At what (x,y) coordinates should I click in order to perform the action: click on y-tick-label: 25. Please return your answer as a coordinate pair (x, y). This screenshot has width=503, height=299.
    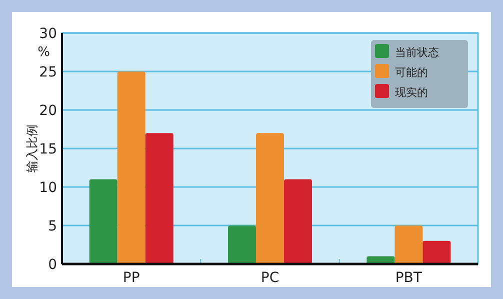
    Looking at the image, I should click on (48, 72).